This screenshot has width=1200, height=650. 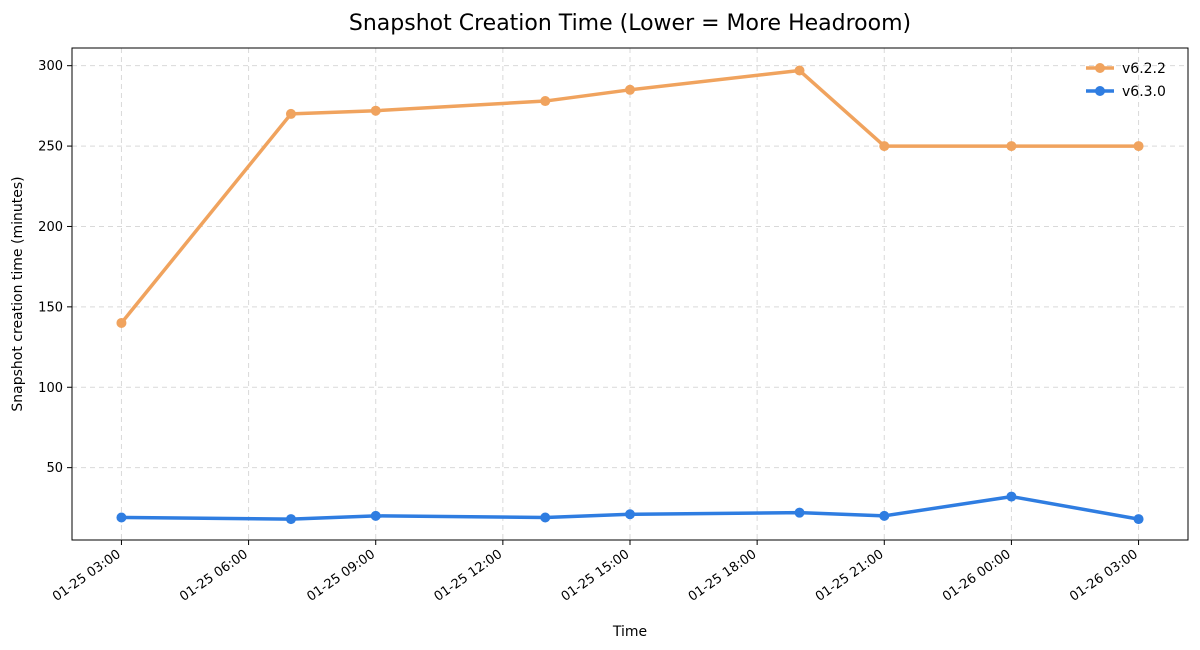 I want to click on y-axis: 50 100 150 200 250 300, so click(x=55, y=267).